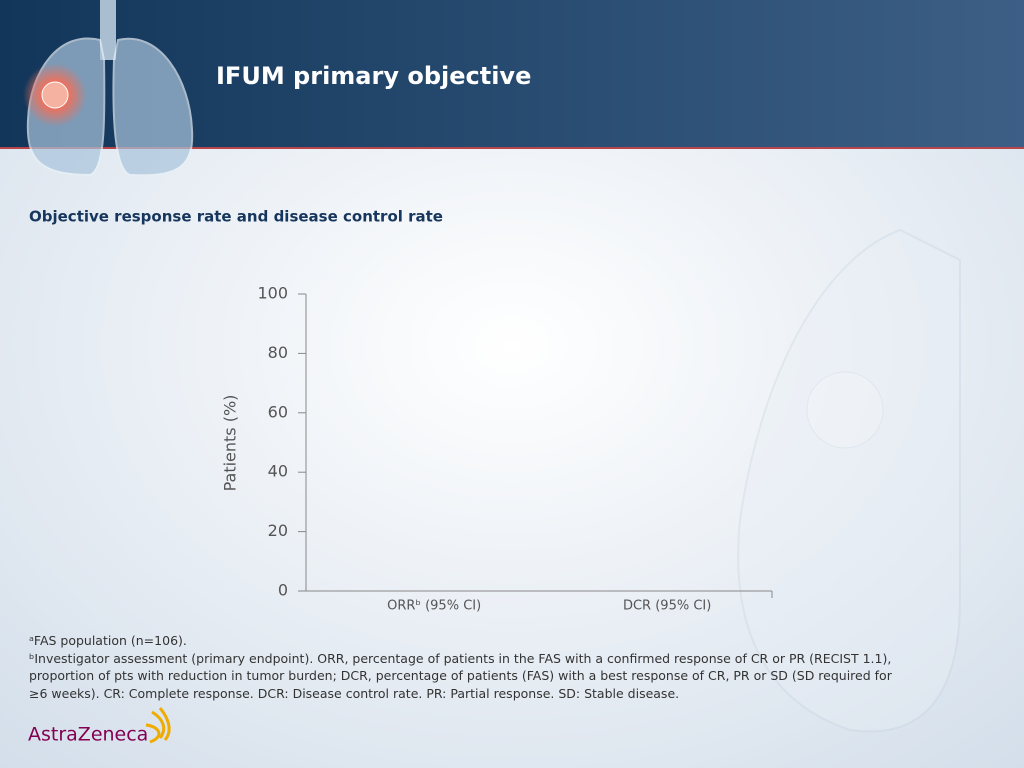  Describe the element at coordinates (88, 735) in the screenshot. I see `logo-text: AstraZeneca` at that location.